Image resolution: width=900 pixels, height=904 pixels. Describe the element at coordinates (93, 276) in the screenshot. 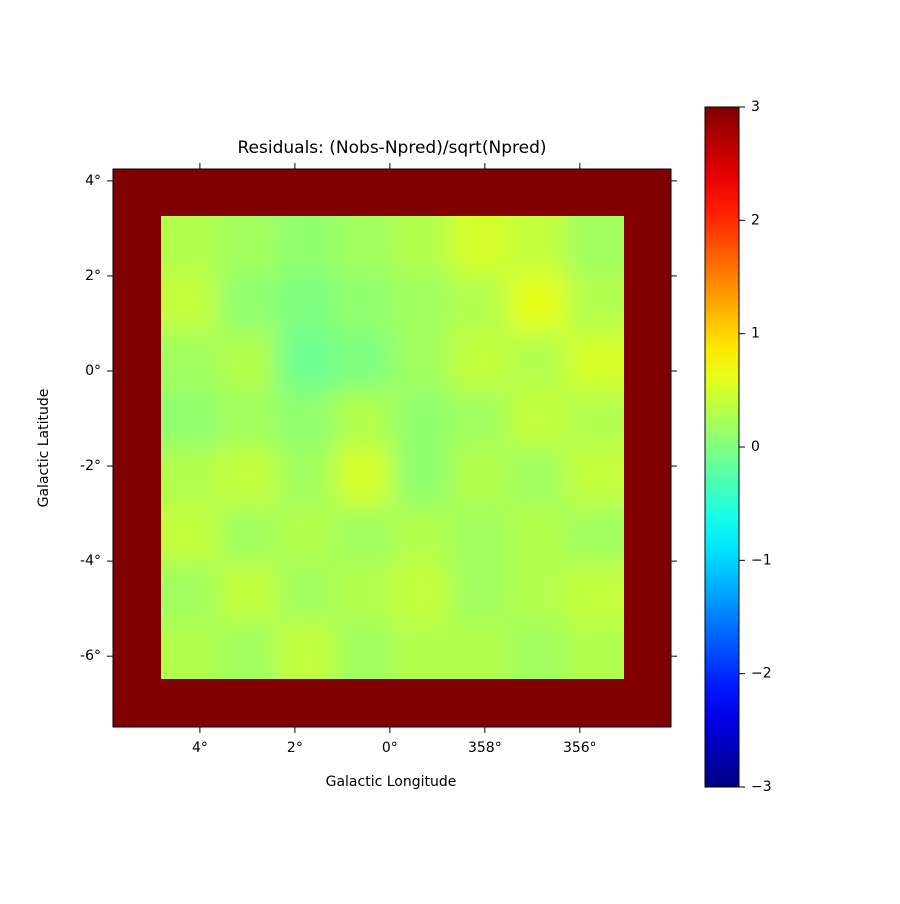

I see `y-tick-label: 2°` at that location.